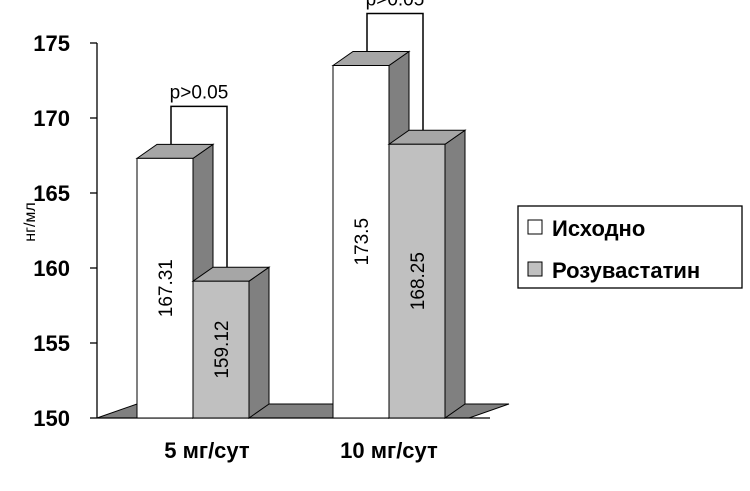 Image resolution: width=750 pixels, height=491 pixels. I want to click on legend: Исходно Розувастатин, so click(630, 247).